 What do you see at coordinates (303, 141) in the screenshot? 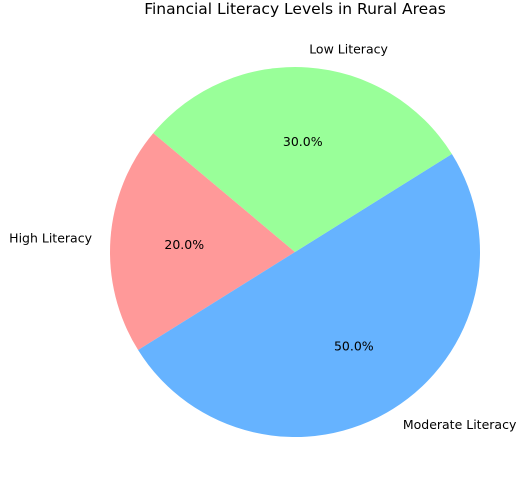
I see `pct-label-low-literacy: 30.0%` at bounding box center [303, 141].